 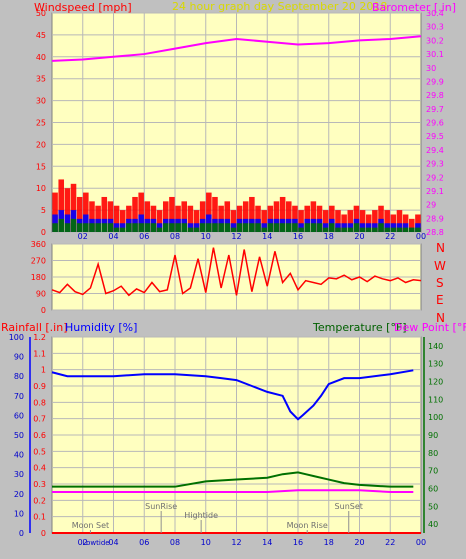 What do you see at coordinates (435, 150) in the screenshot?
I see `barometer-tick-label: 29.4` at bounding box center [435, 150].